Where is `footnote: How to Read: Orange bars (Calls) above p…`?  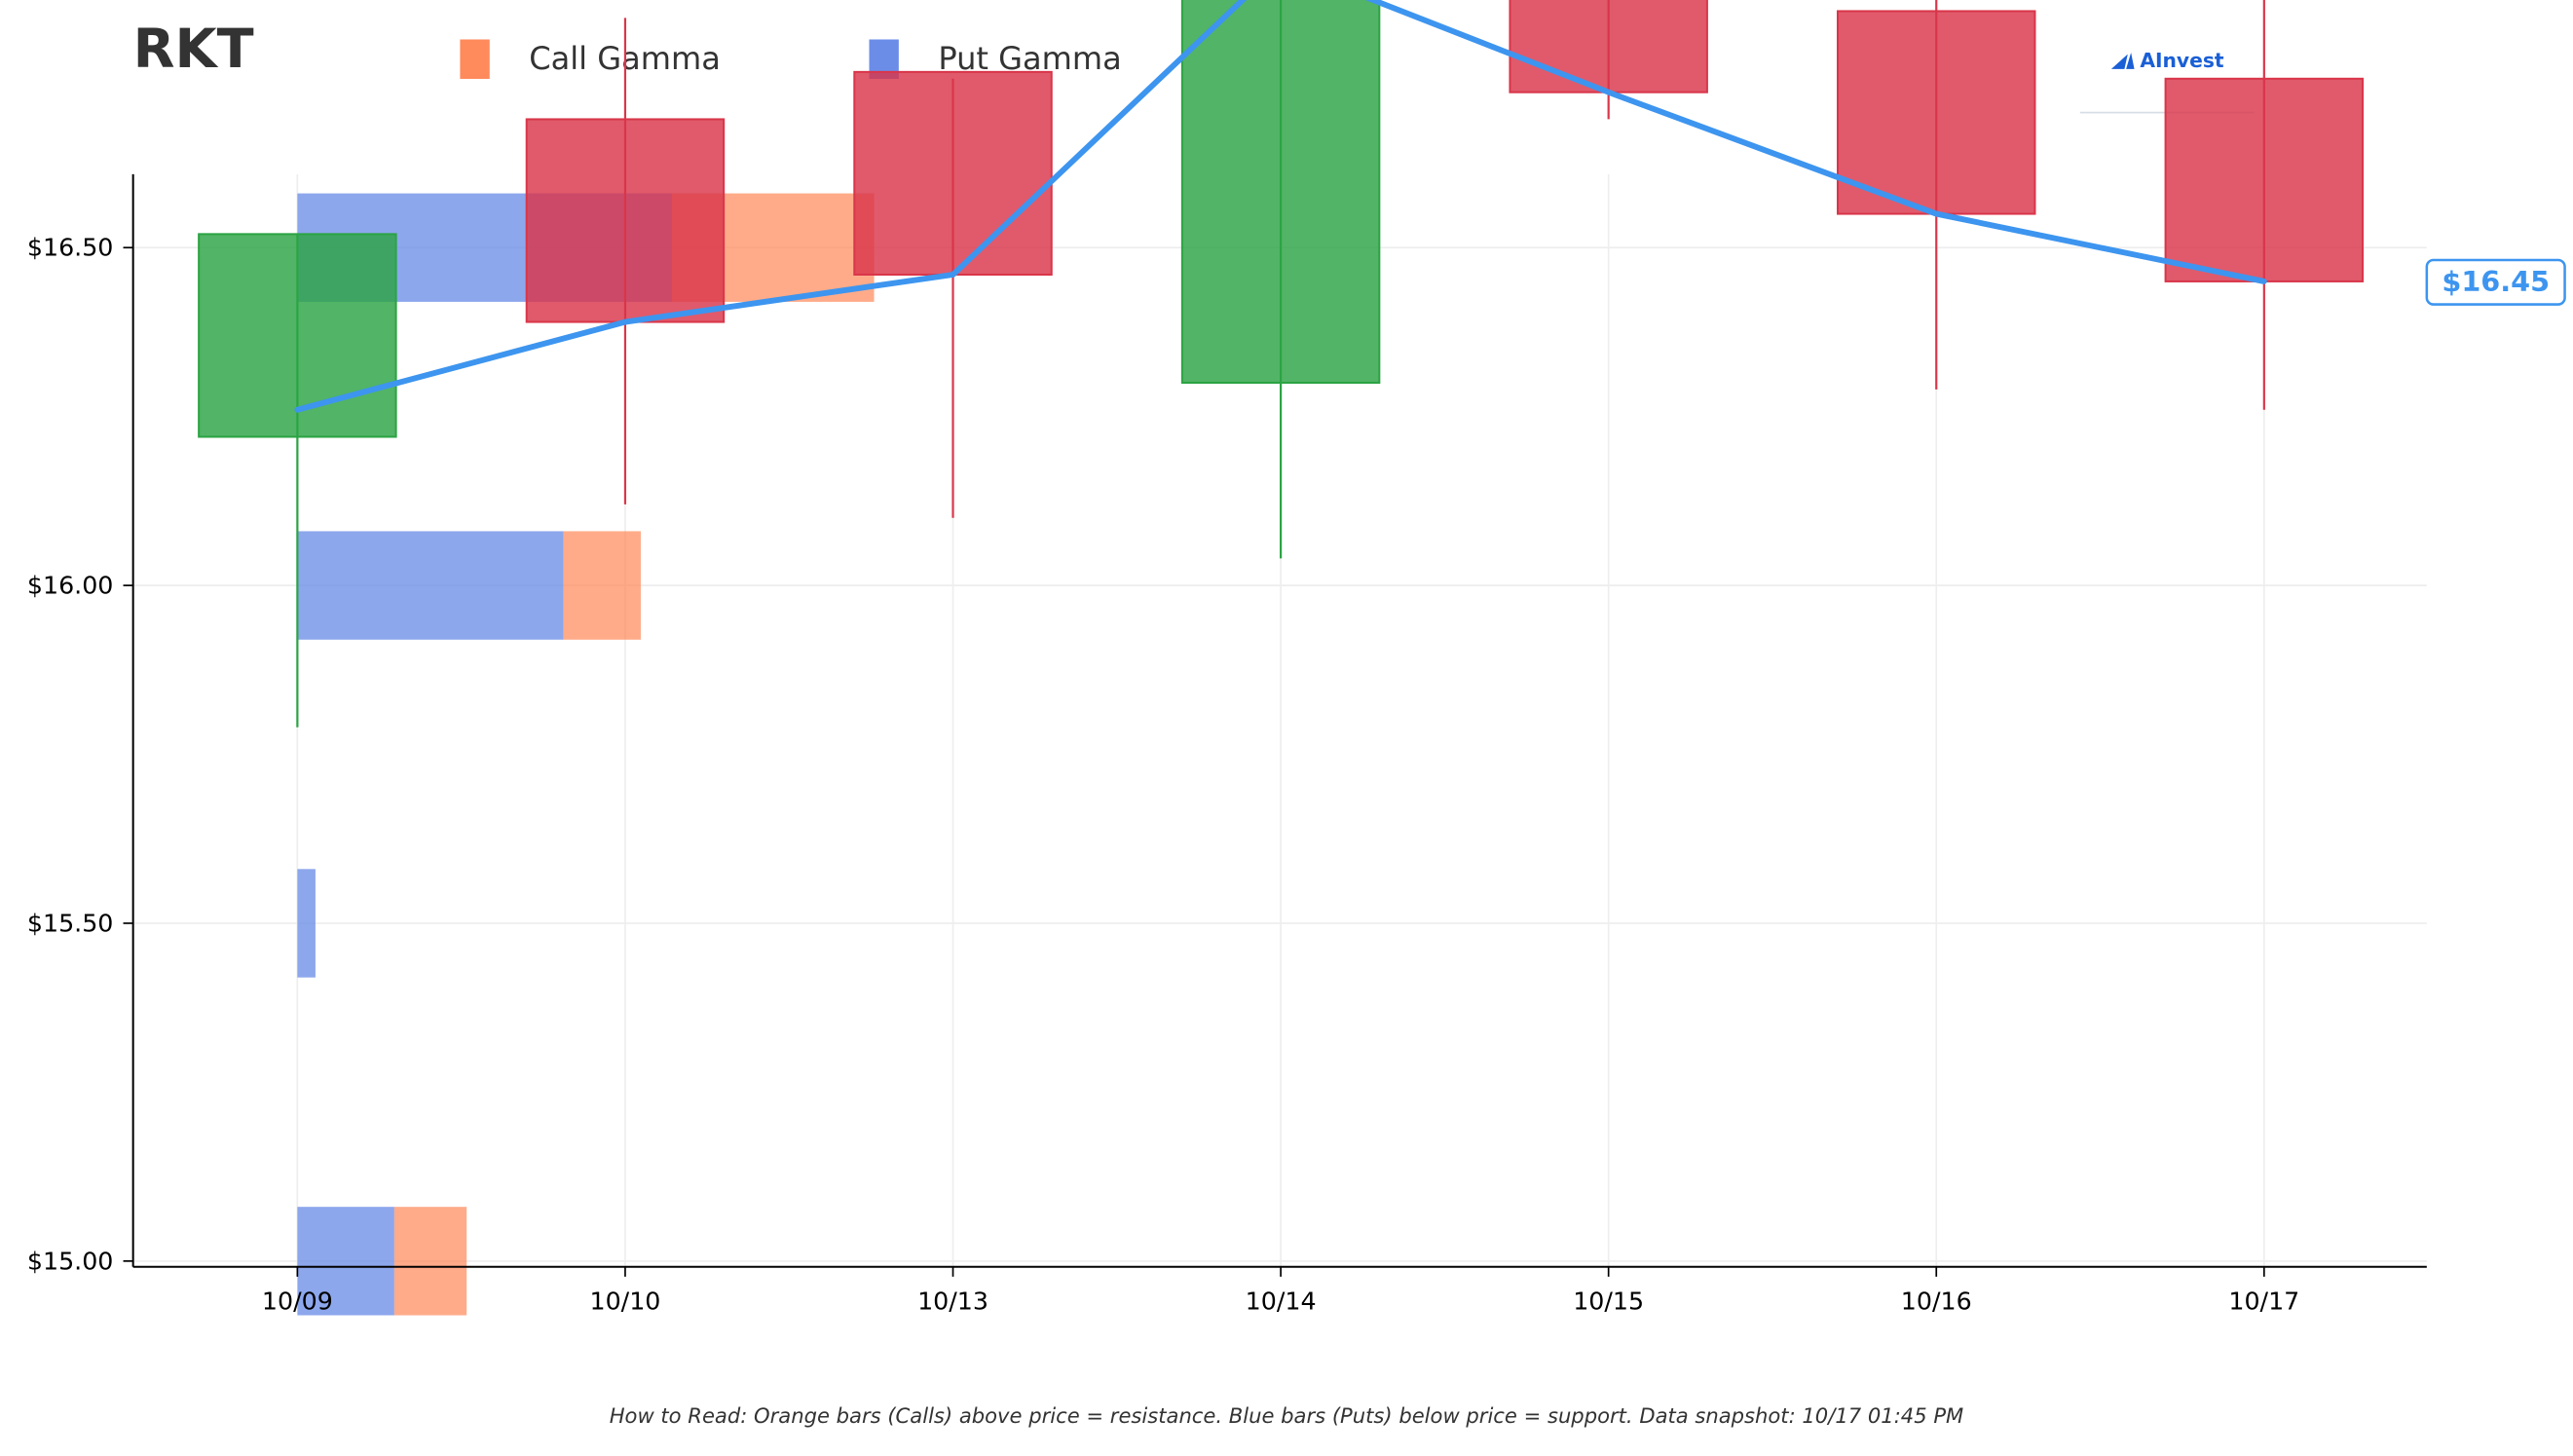
footnote: How to Read: Orange bars (Calls) above p… is located at coordinates (1286, 1415).